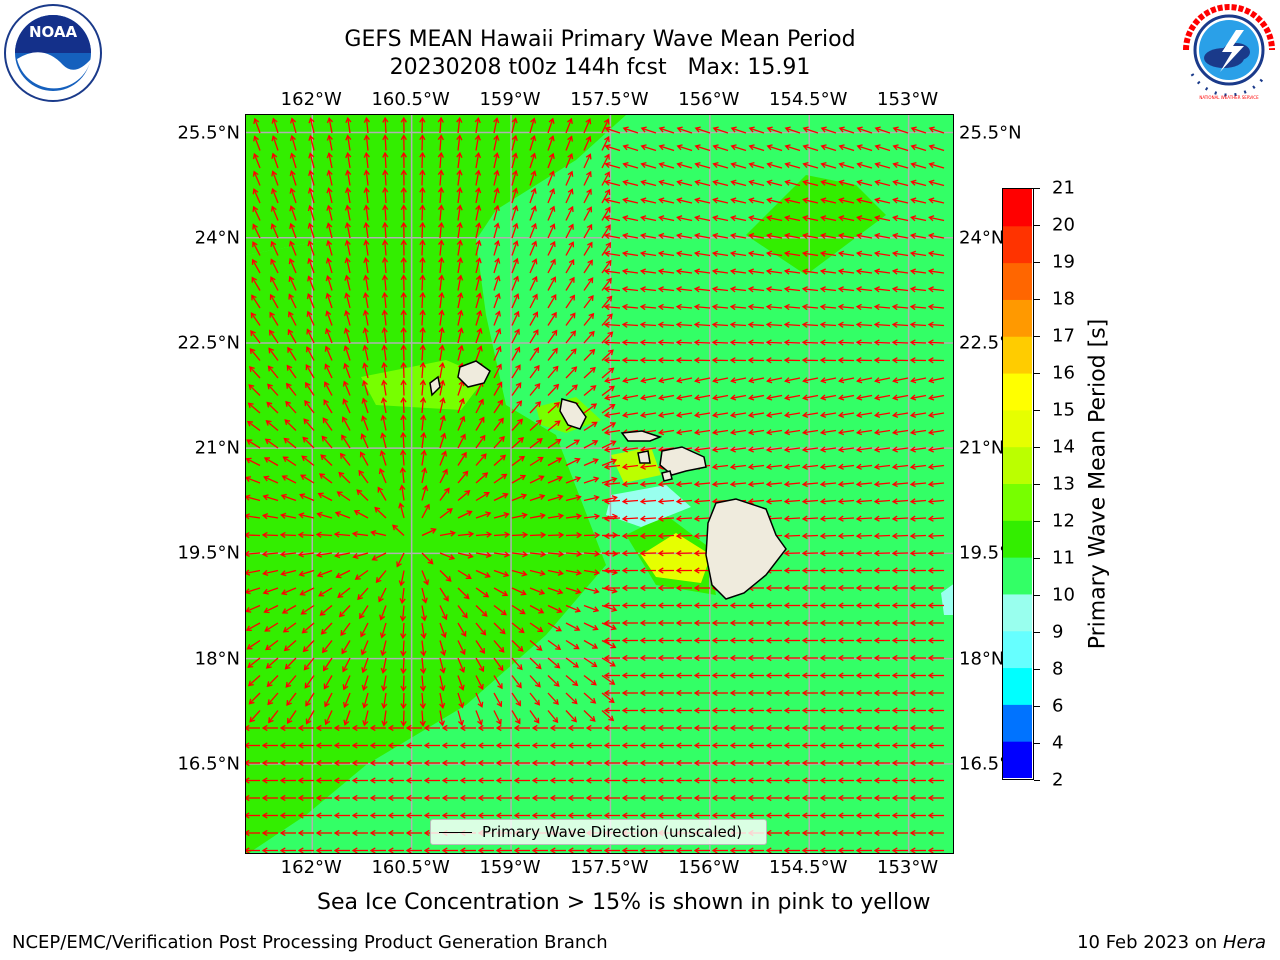 The height and width of the screenshot is (960, 1280). I want to click on colorbar-tick-mark, so click(1037, 706).